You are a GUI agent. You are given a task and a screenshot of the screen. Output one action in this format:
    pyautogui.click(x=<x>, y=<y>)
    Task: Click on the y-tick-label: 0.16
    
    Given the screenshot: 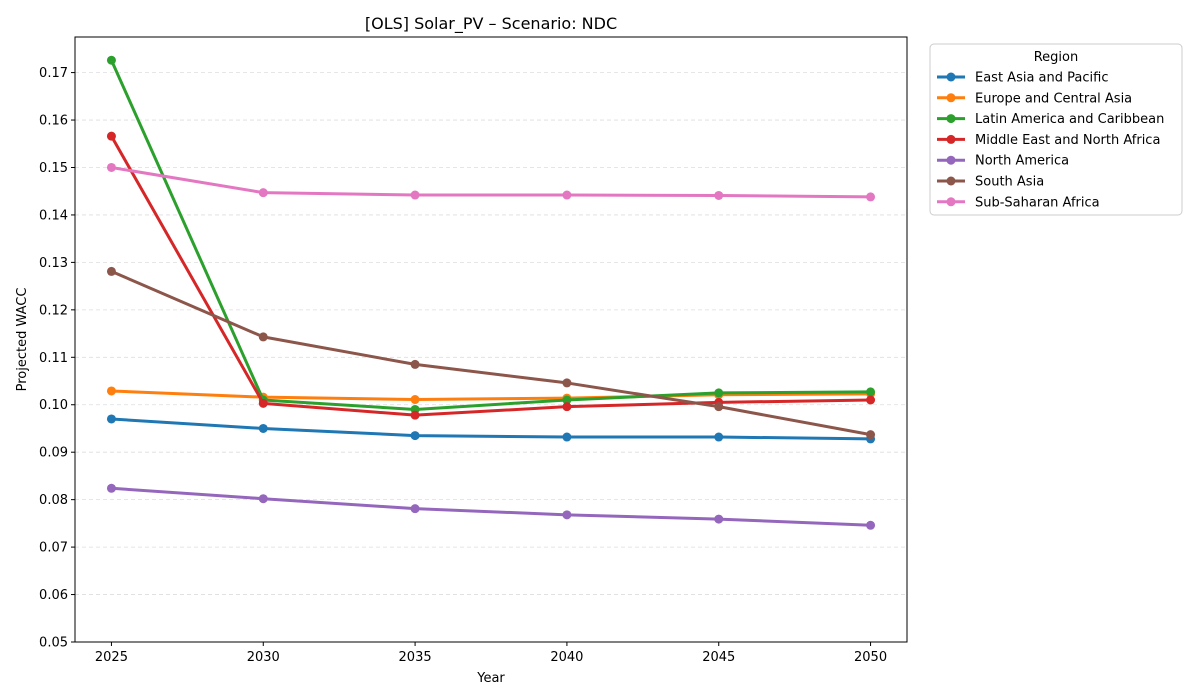 What is the action you would take?
    pyautogui.click(x=53, y=121)
    